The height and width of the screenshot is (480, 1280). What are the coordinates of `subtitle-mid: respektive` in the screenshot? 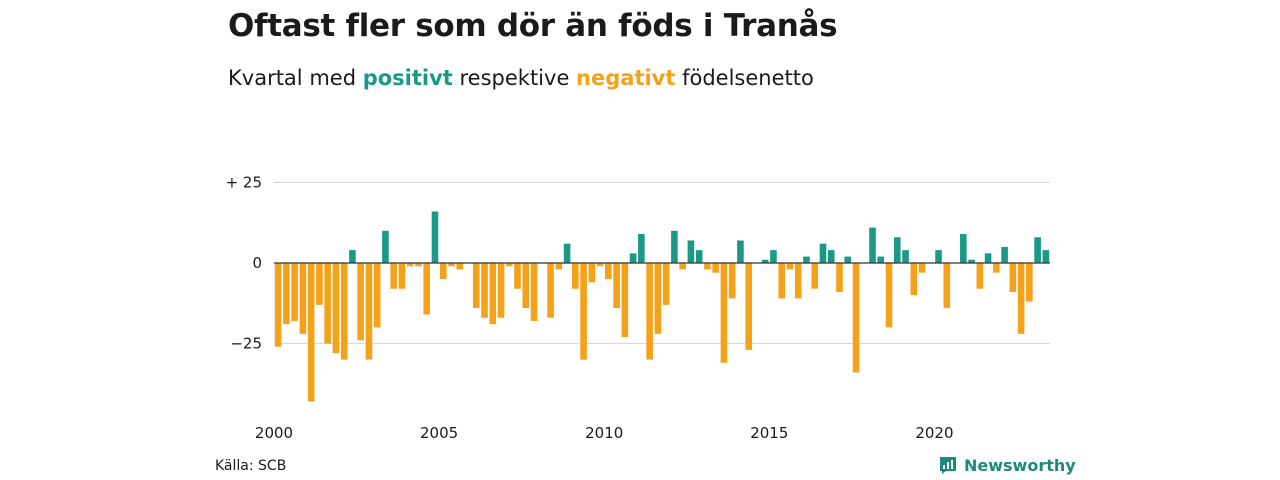 It's located at (514, 78).